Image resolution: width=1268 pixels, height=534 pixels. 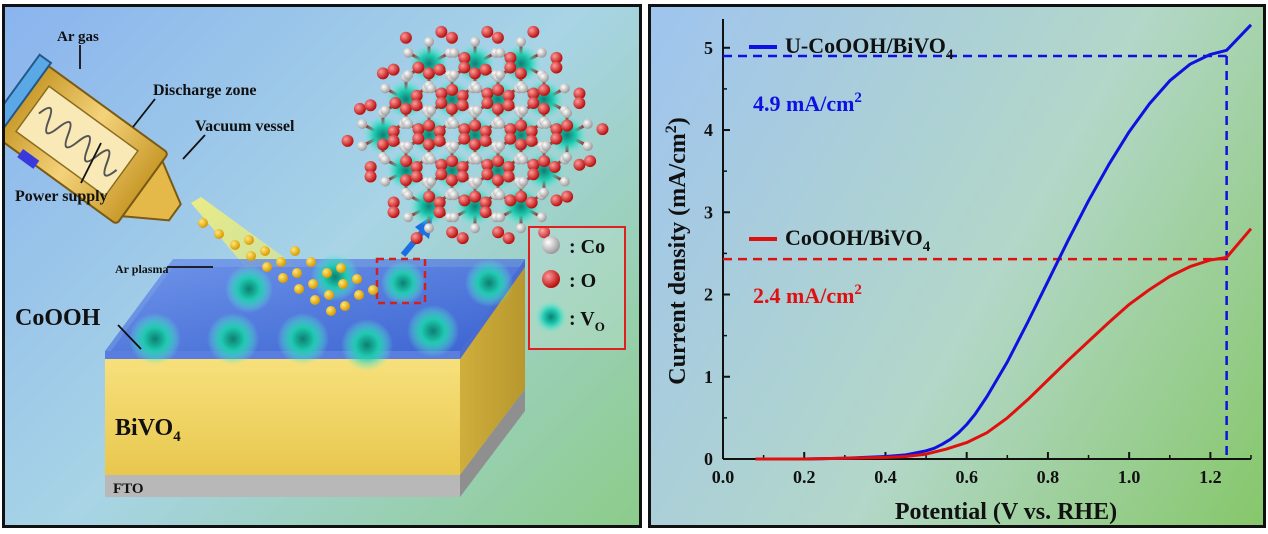 What do you see at coordinates (587, 321) in the screenshot?
I see `legend-vo-label: : VO` at bounding box center [587, 321].